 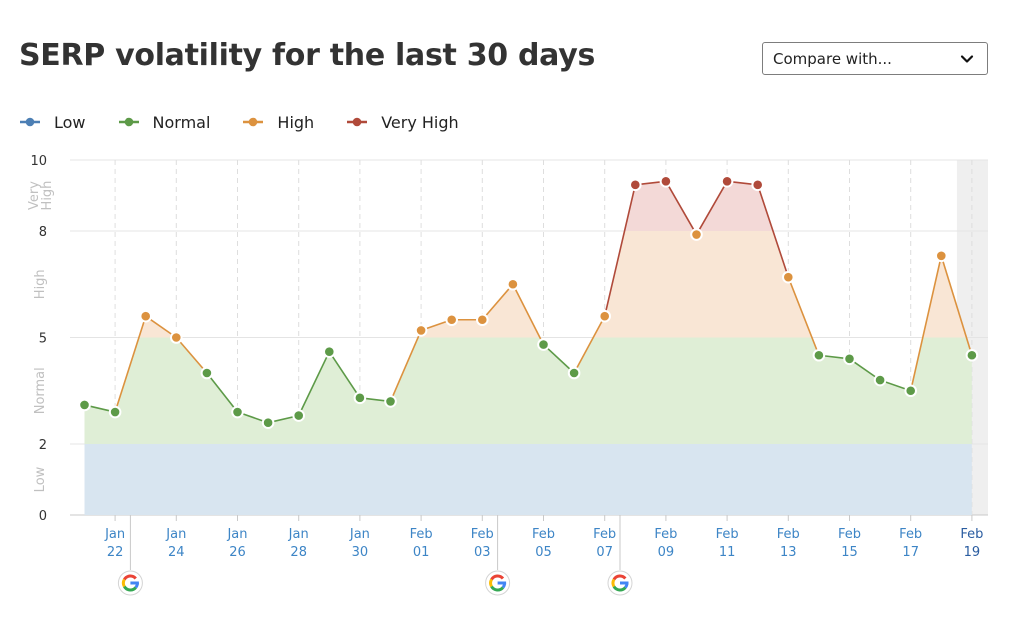 What do you see at coordinates (972, 552) in the screenshot?
I see `x-tick-label-day: 19` at bounding box center [972, 552].